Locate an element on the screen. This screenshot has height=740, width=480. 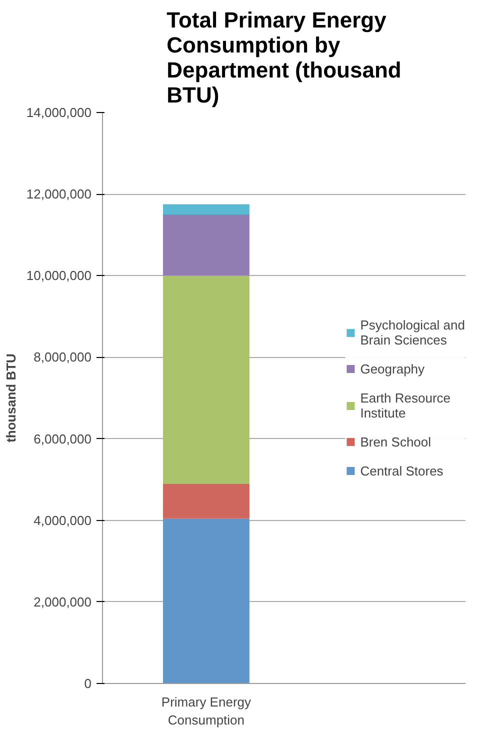
x-tick-label: Primary Energy Consumption is located at coordinates (206, 711).